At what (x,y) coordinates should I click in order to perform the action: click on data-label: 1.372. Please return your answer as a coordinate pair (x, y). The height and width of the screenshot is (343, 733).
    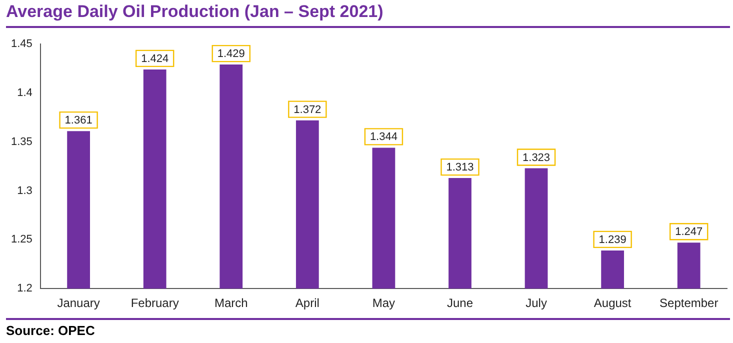
    Looking at the image, I should click on (308, 110).